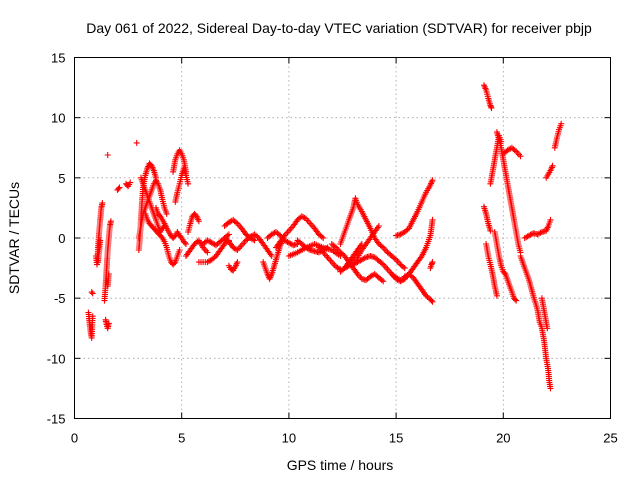 This screenshot has width=640, height=480. What do you see at coordinates (181, 438) in the screenshot?
I see `x-tick-label: 5` at bounding box center [181, 438].